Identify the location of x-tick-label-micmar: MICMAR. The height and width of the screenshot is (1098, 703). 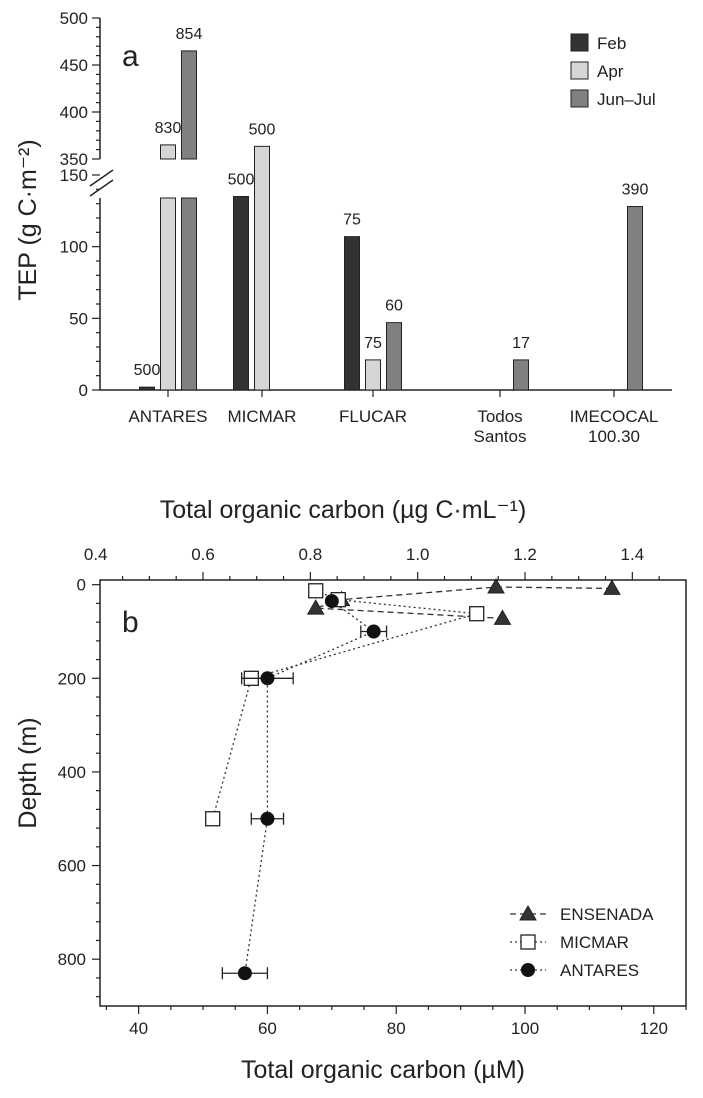
(262, 416).